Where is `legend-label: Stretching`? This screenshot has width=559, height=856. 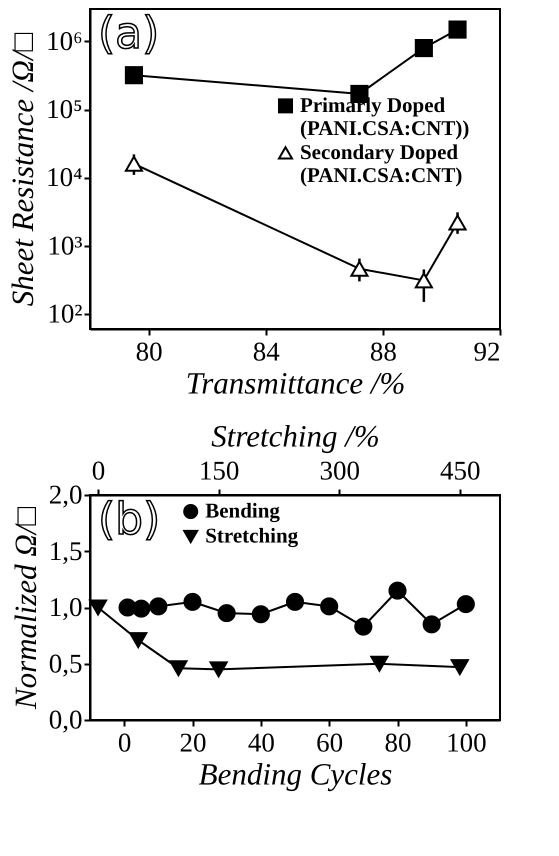 legend-label: Stretching is located at coordinates (252, 536).